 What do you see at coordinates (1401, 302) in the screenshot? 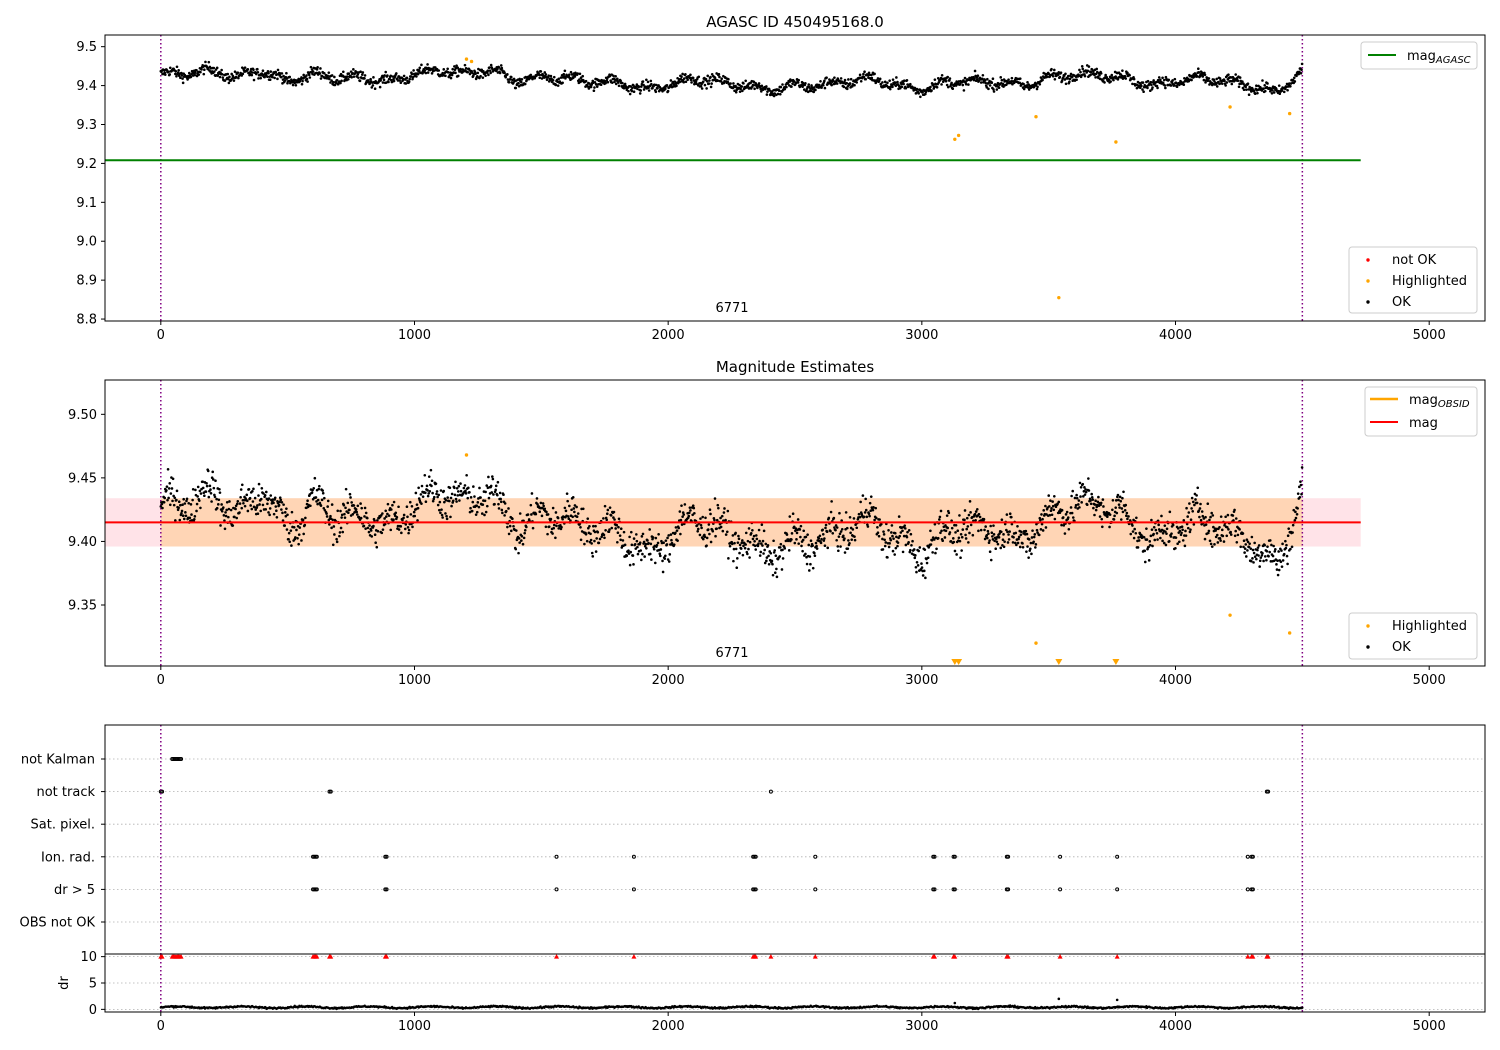
I see `legend-label-ok: OK` at bounding box center [1401, 302].